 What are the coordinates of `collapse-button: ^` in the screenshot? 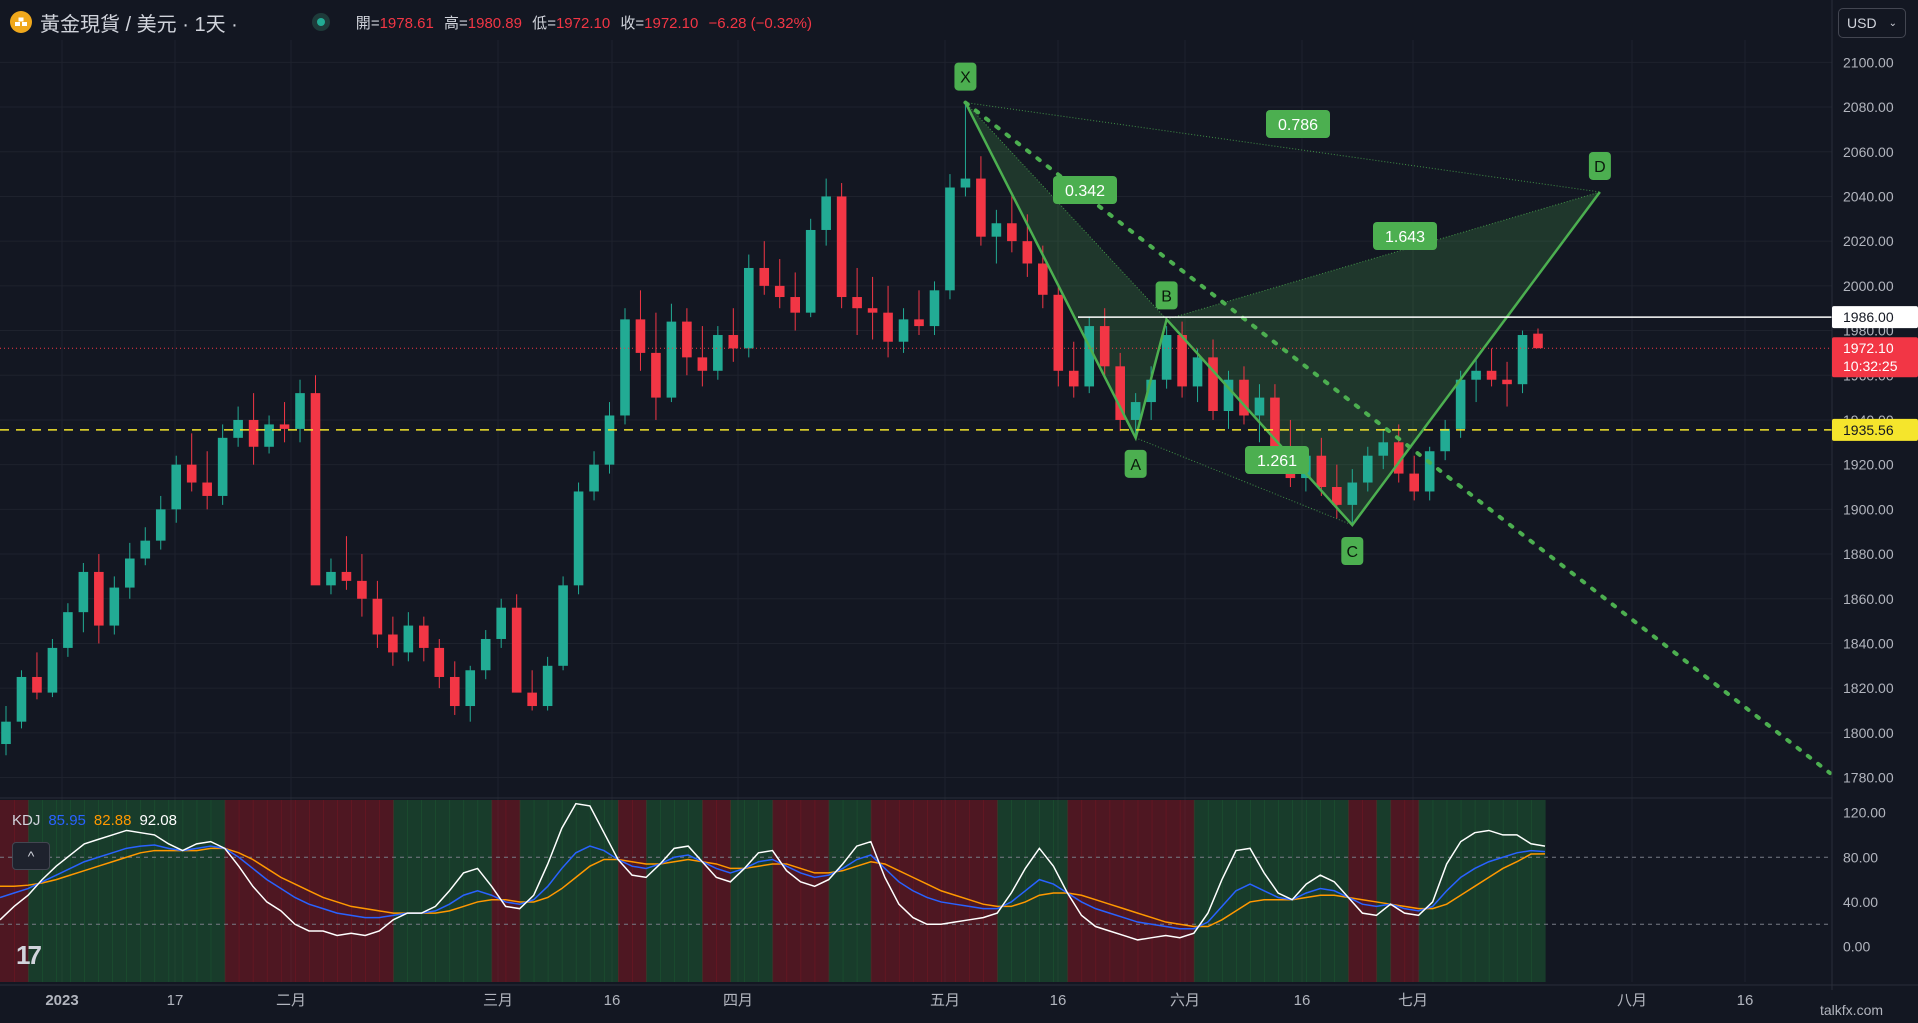 It's located at (31, 856).